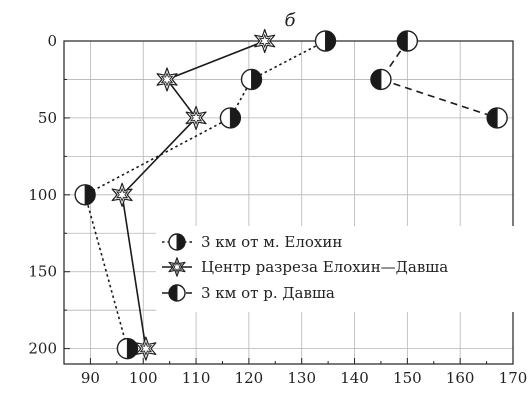 This screenshot has height=394, width=528. I want to click on y-tick-label: 200, so click(42, 349).